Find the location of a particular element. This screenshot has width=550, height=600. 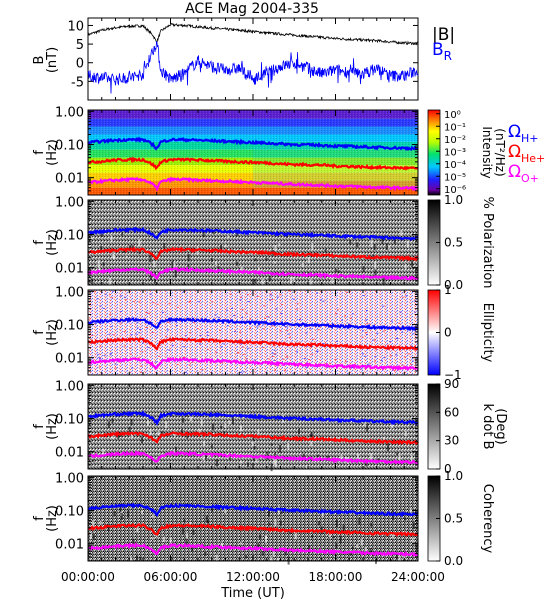

panel-ellipticity-ylabel-unit: (Hz) is located at coordinates (52, 332).